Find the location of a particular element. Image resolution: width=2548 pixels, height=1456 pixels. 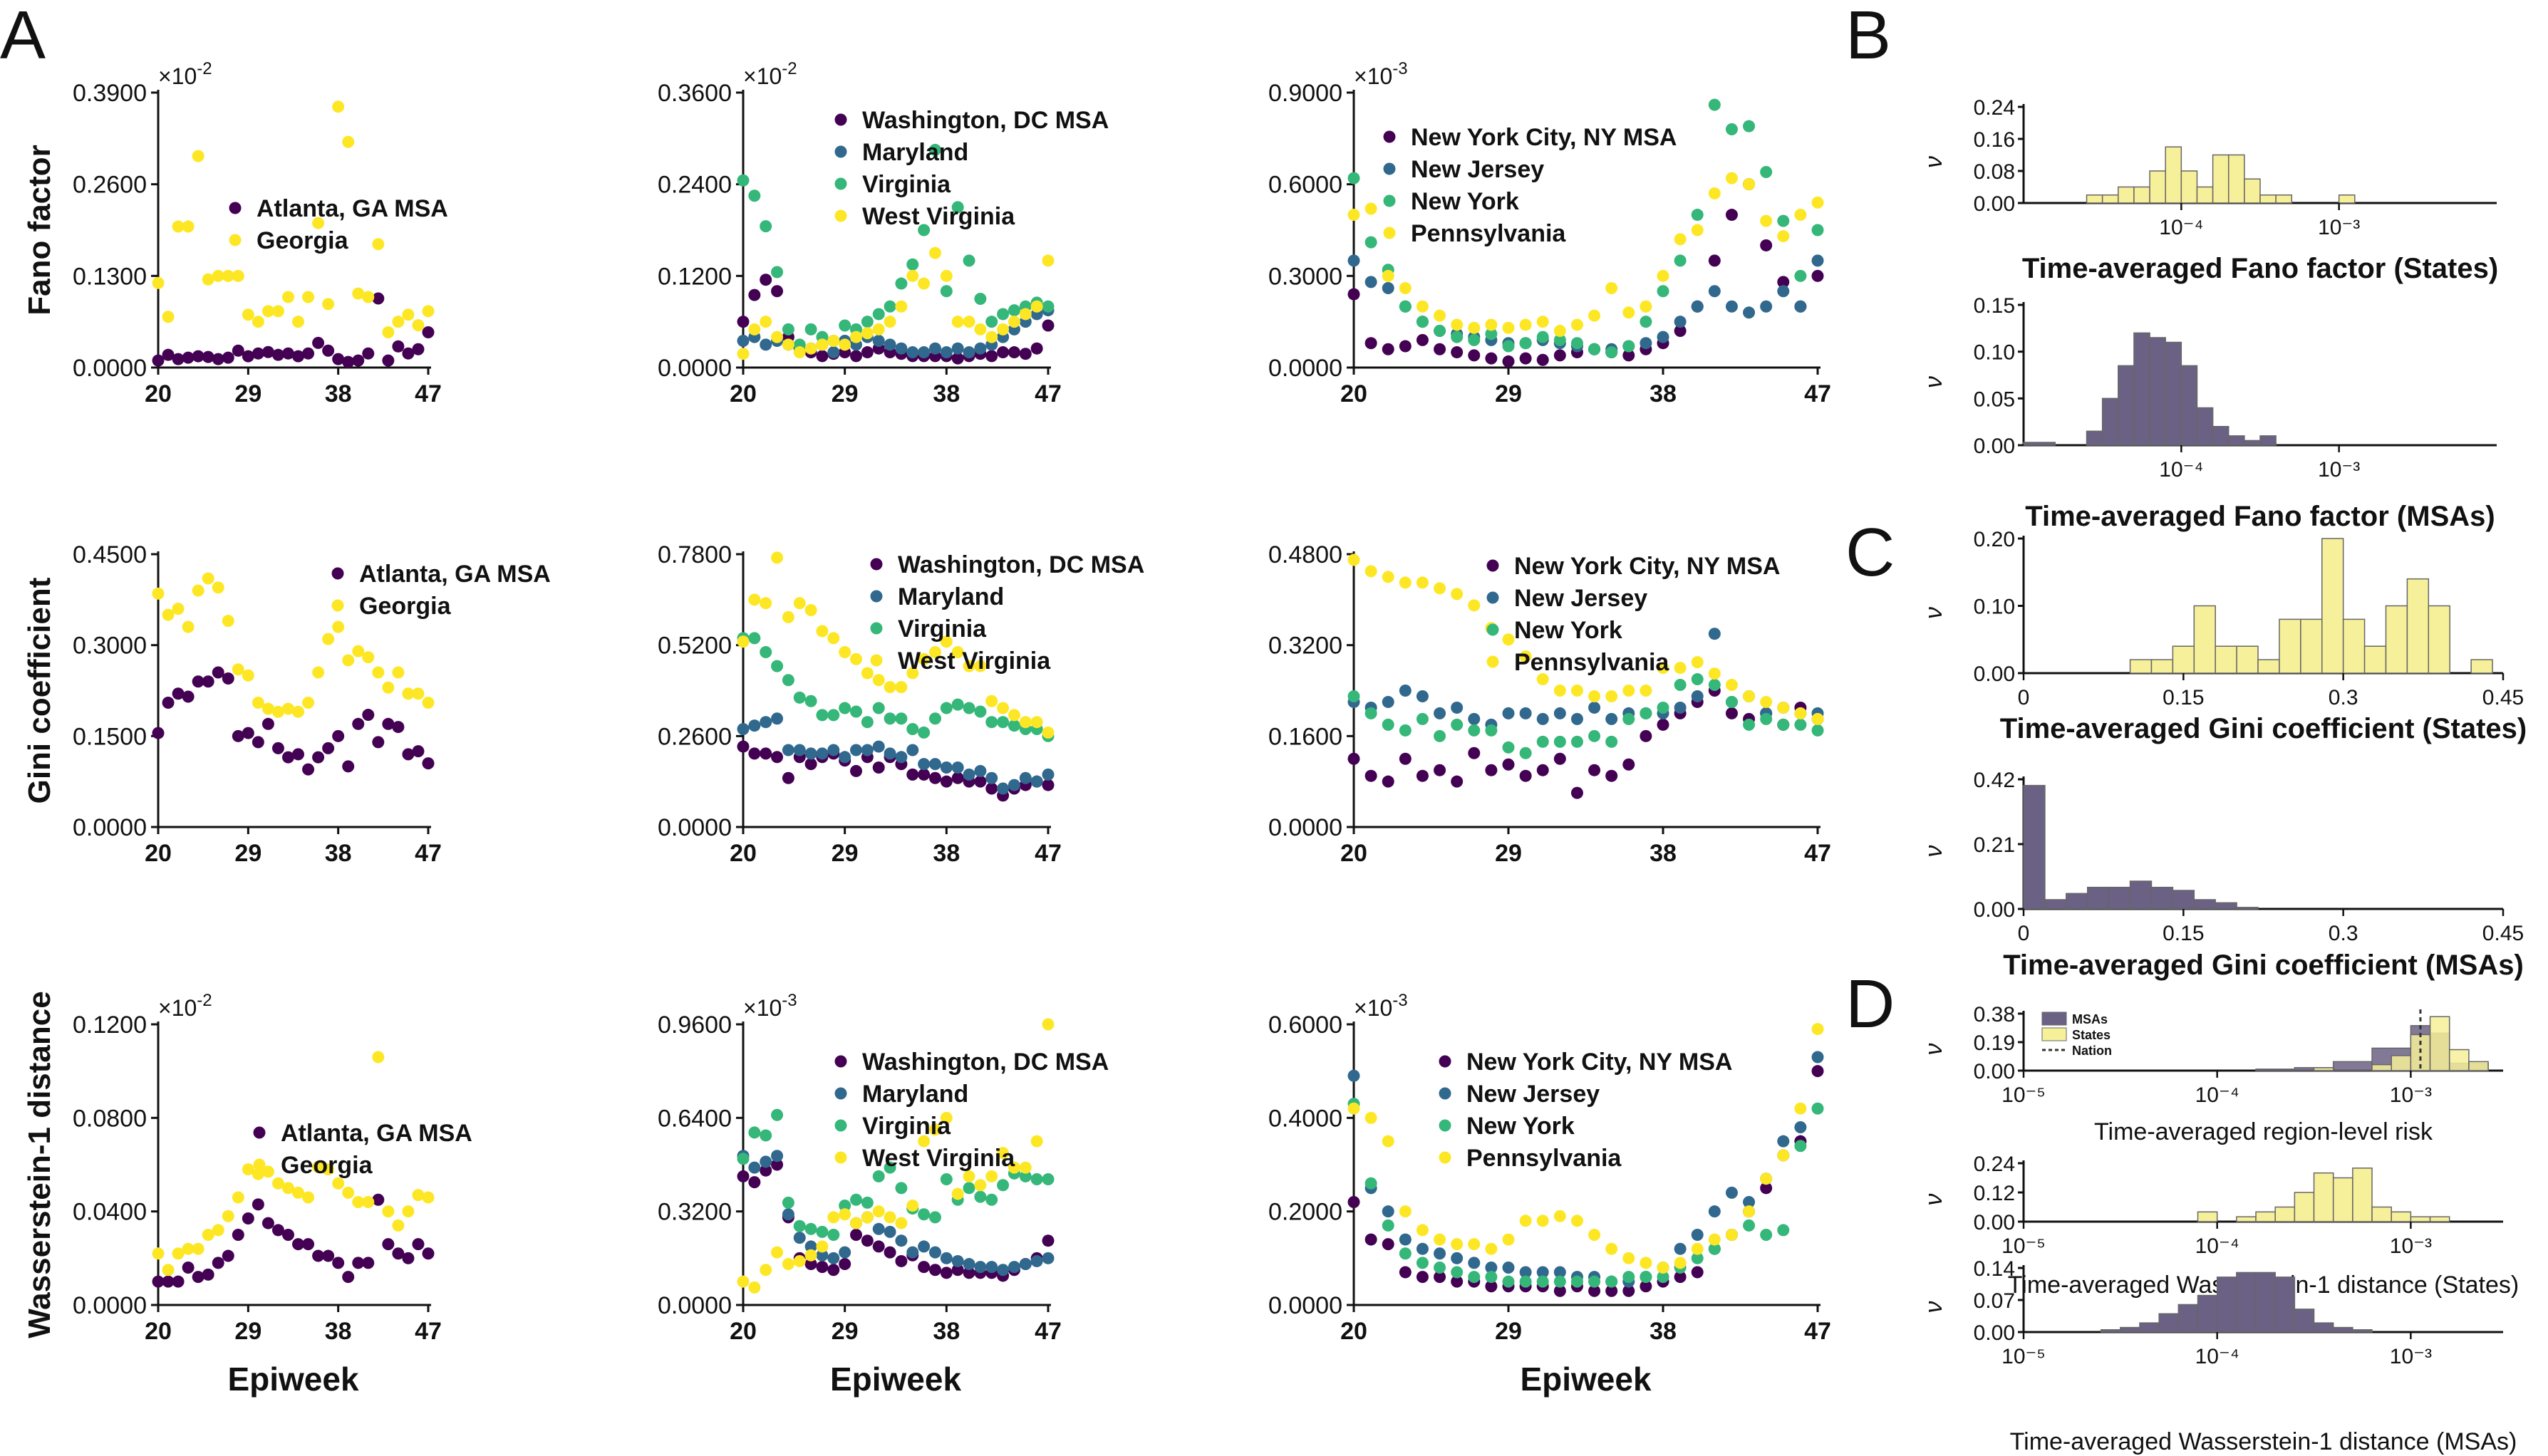

legend-label: Maryland is located at coordinates (951, 596).